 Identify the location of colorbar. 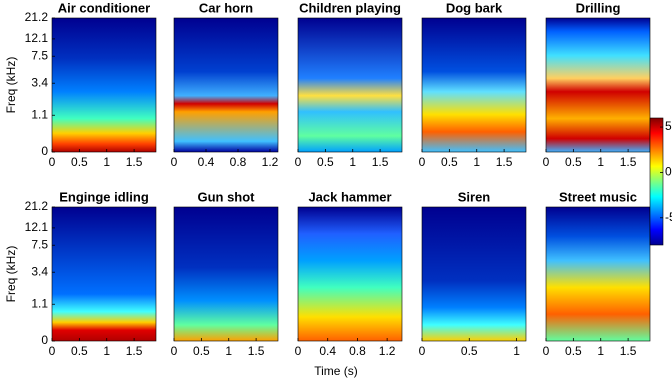
(656, 181).